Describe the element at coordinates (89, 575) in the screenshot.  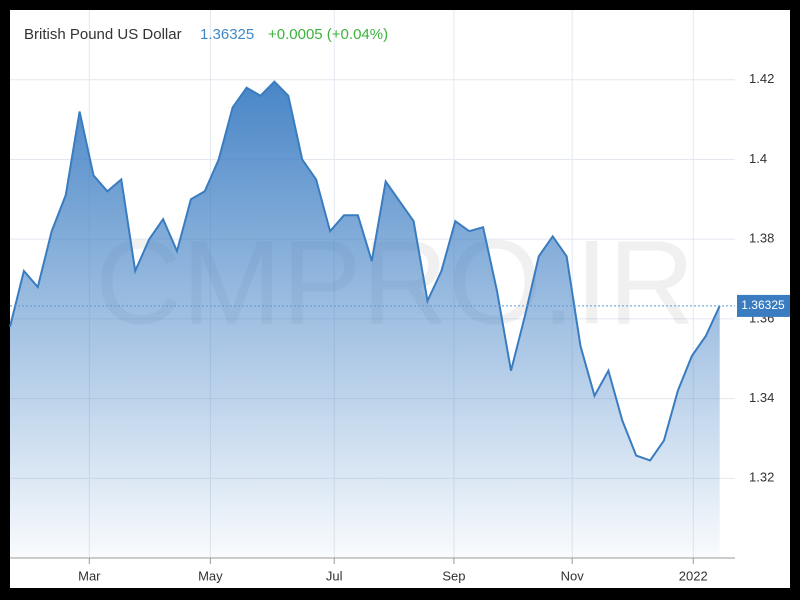
I see `x-tick-label: Mar` at that location.